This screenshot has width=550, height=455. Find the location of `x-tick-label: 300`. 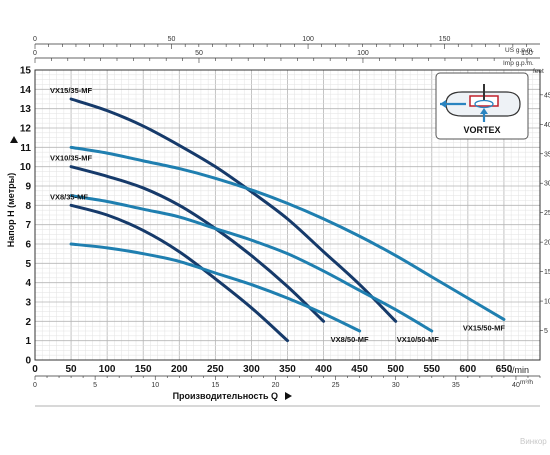

x-tick-label: 300 is located at coordinates (251, 369).